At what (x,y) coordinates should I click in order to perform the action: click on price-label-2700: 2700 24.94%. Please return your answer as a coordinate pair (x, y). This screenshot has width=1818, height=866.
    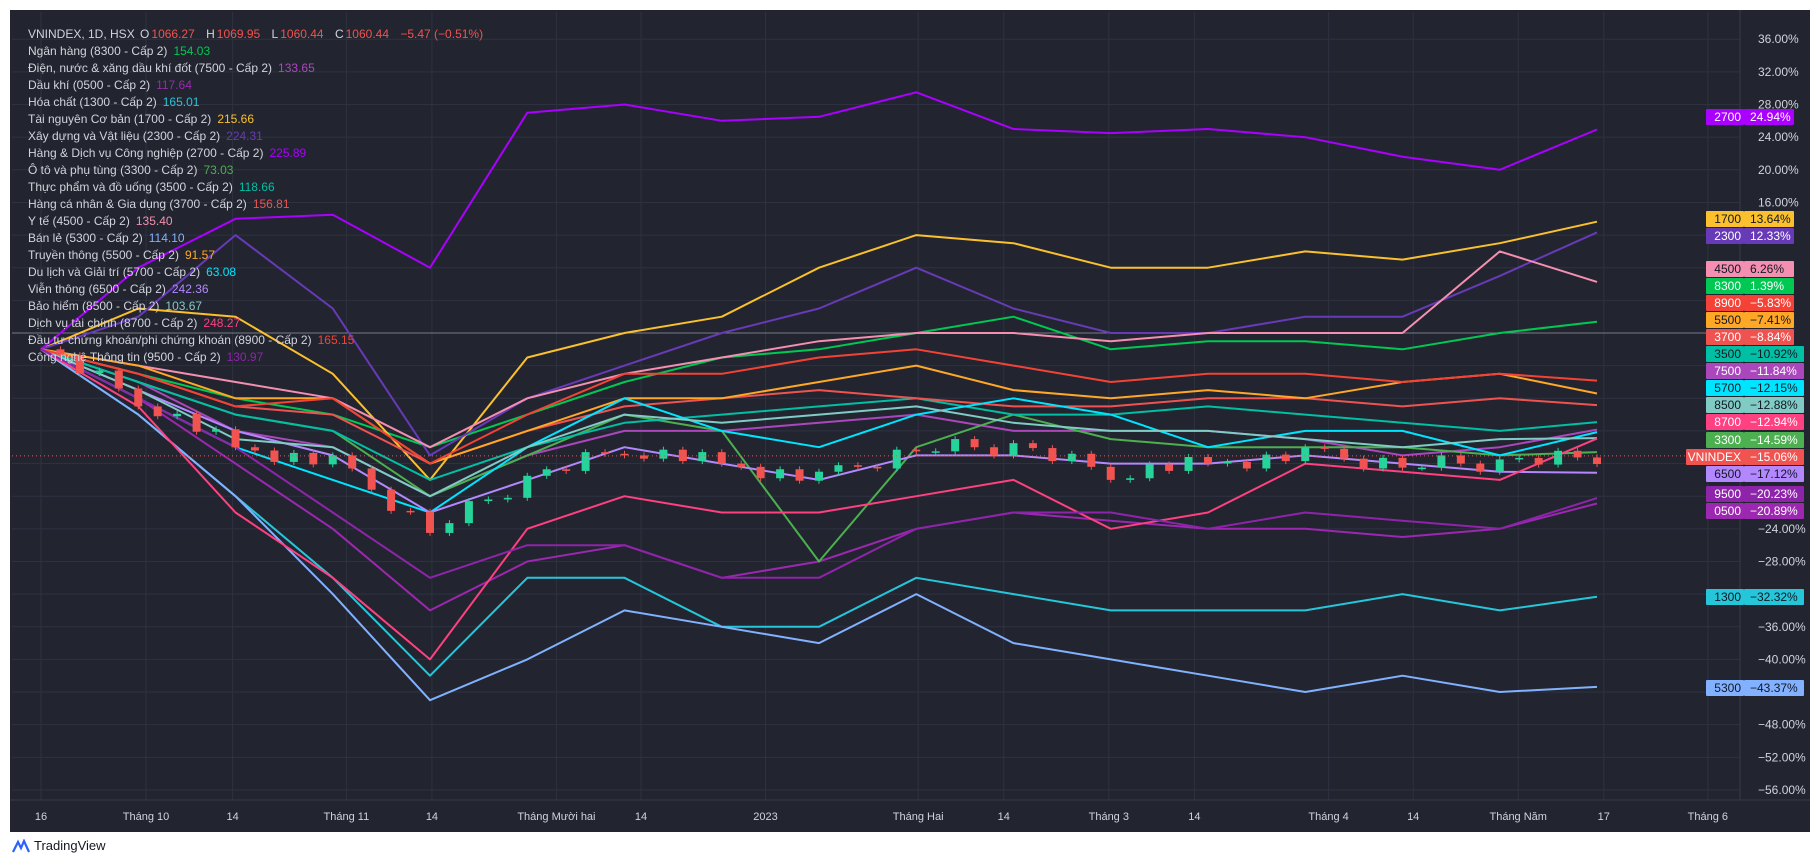
    Looking at the image, I should click on (1750, 117).